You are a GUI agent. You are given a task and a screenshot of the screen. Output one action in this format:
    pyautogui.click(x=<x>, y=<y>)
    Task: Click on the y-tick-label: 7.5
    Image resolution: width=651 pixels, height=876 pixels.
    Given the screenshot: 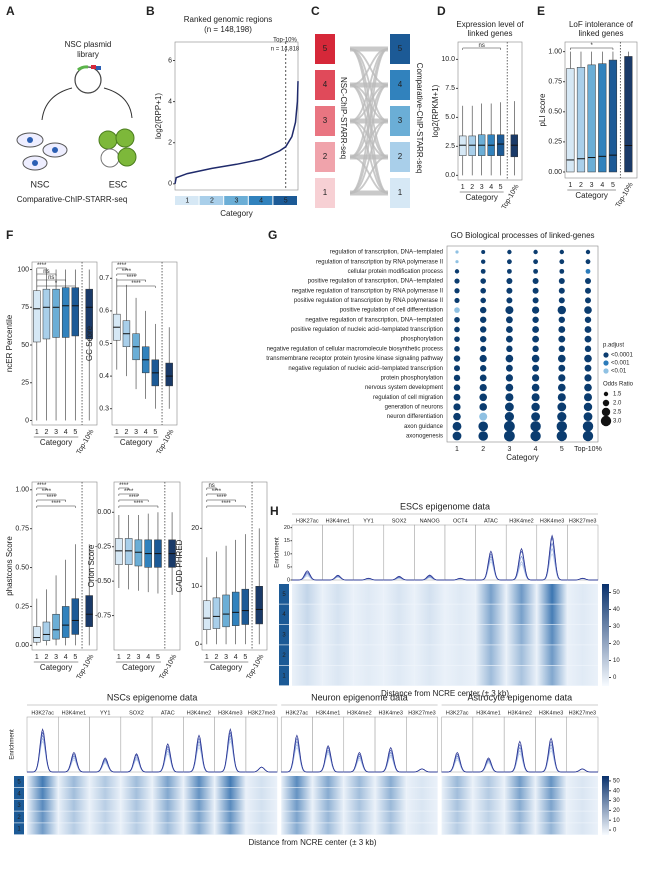 What is the action you would take?
    pyautogui.click(x=450, y=88)
    